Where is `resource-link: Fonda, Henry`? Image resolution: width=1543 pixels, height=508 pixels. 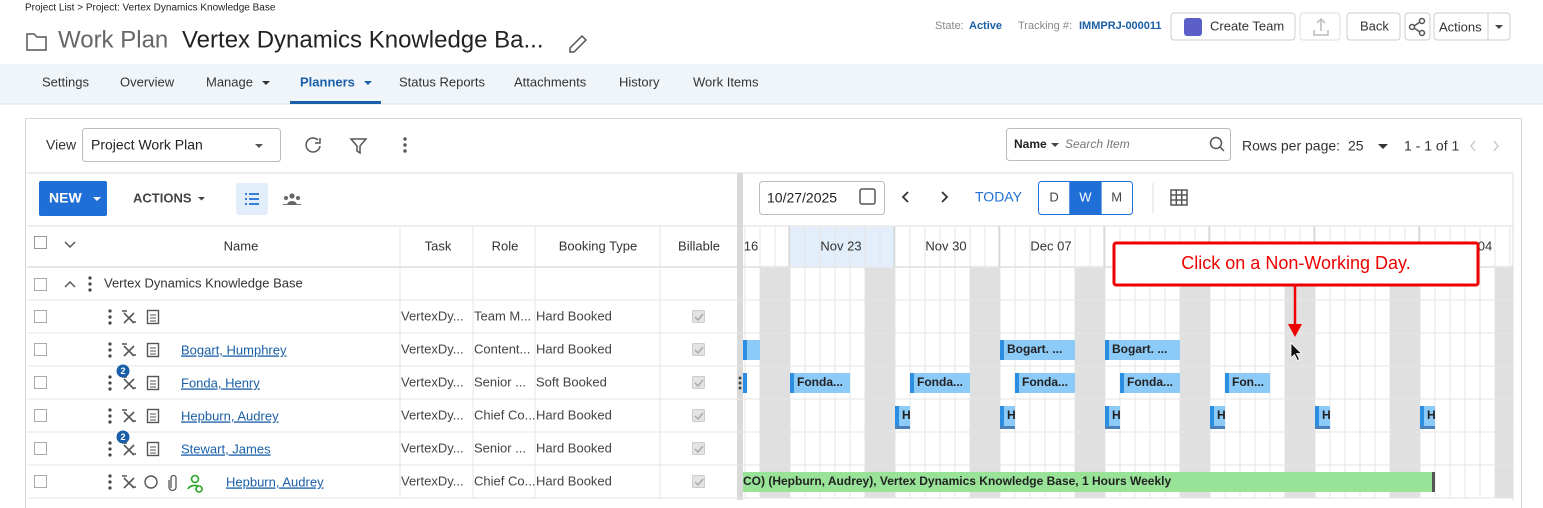 resource-link: Fonda, Henry is located at coordinates (220, 382).